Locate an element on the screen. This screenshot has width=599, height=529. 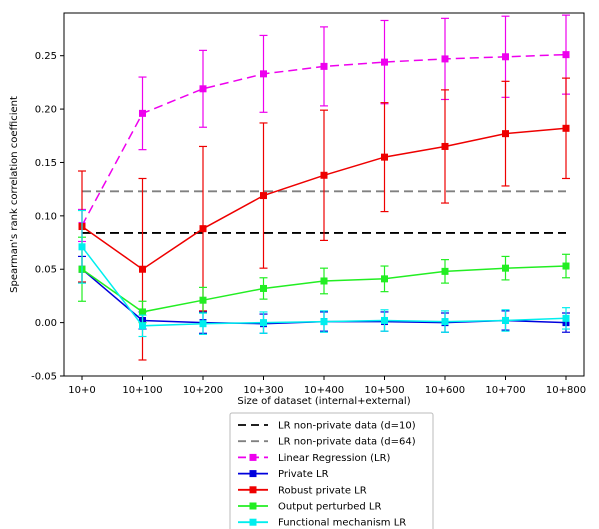
y-tick-label: -0.05 is located at coordinates (44, 377).